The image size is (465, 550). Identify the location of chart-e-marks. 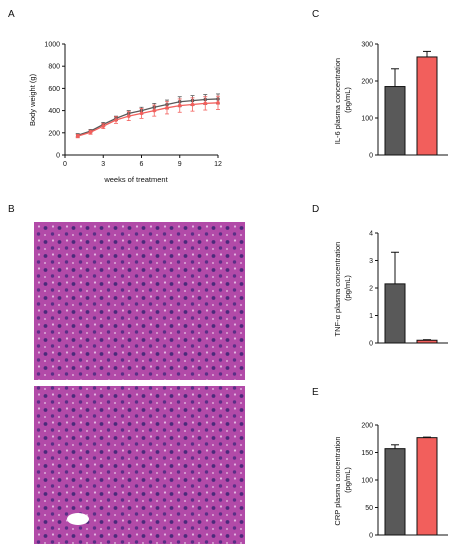
(411, 486).